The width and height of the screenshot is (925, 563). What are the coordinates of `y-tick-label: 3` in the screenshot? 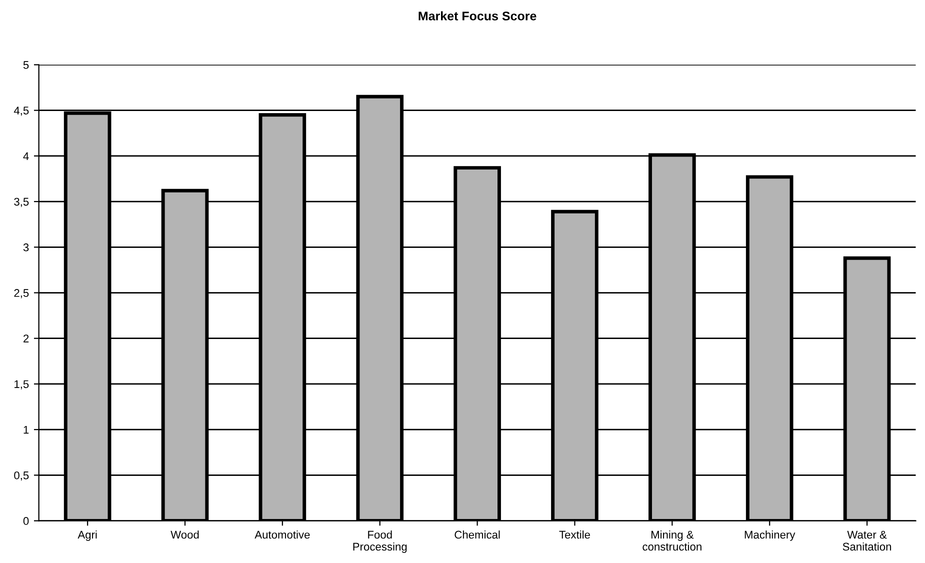 It's located at (26, 247).